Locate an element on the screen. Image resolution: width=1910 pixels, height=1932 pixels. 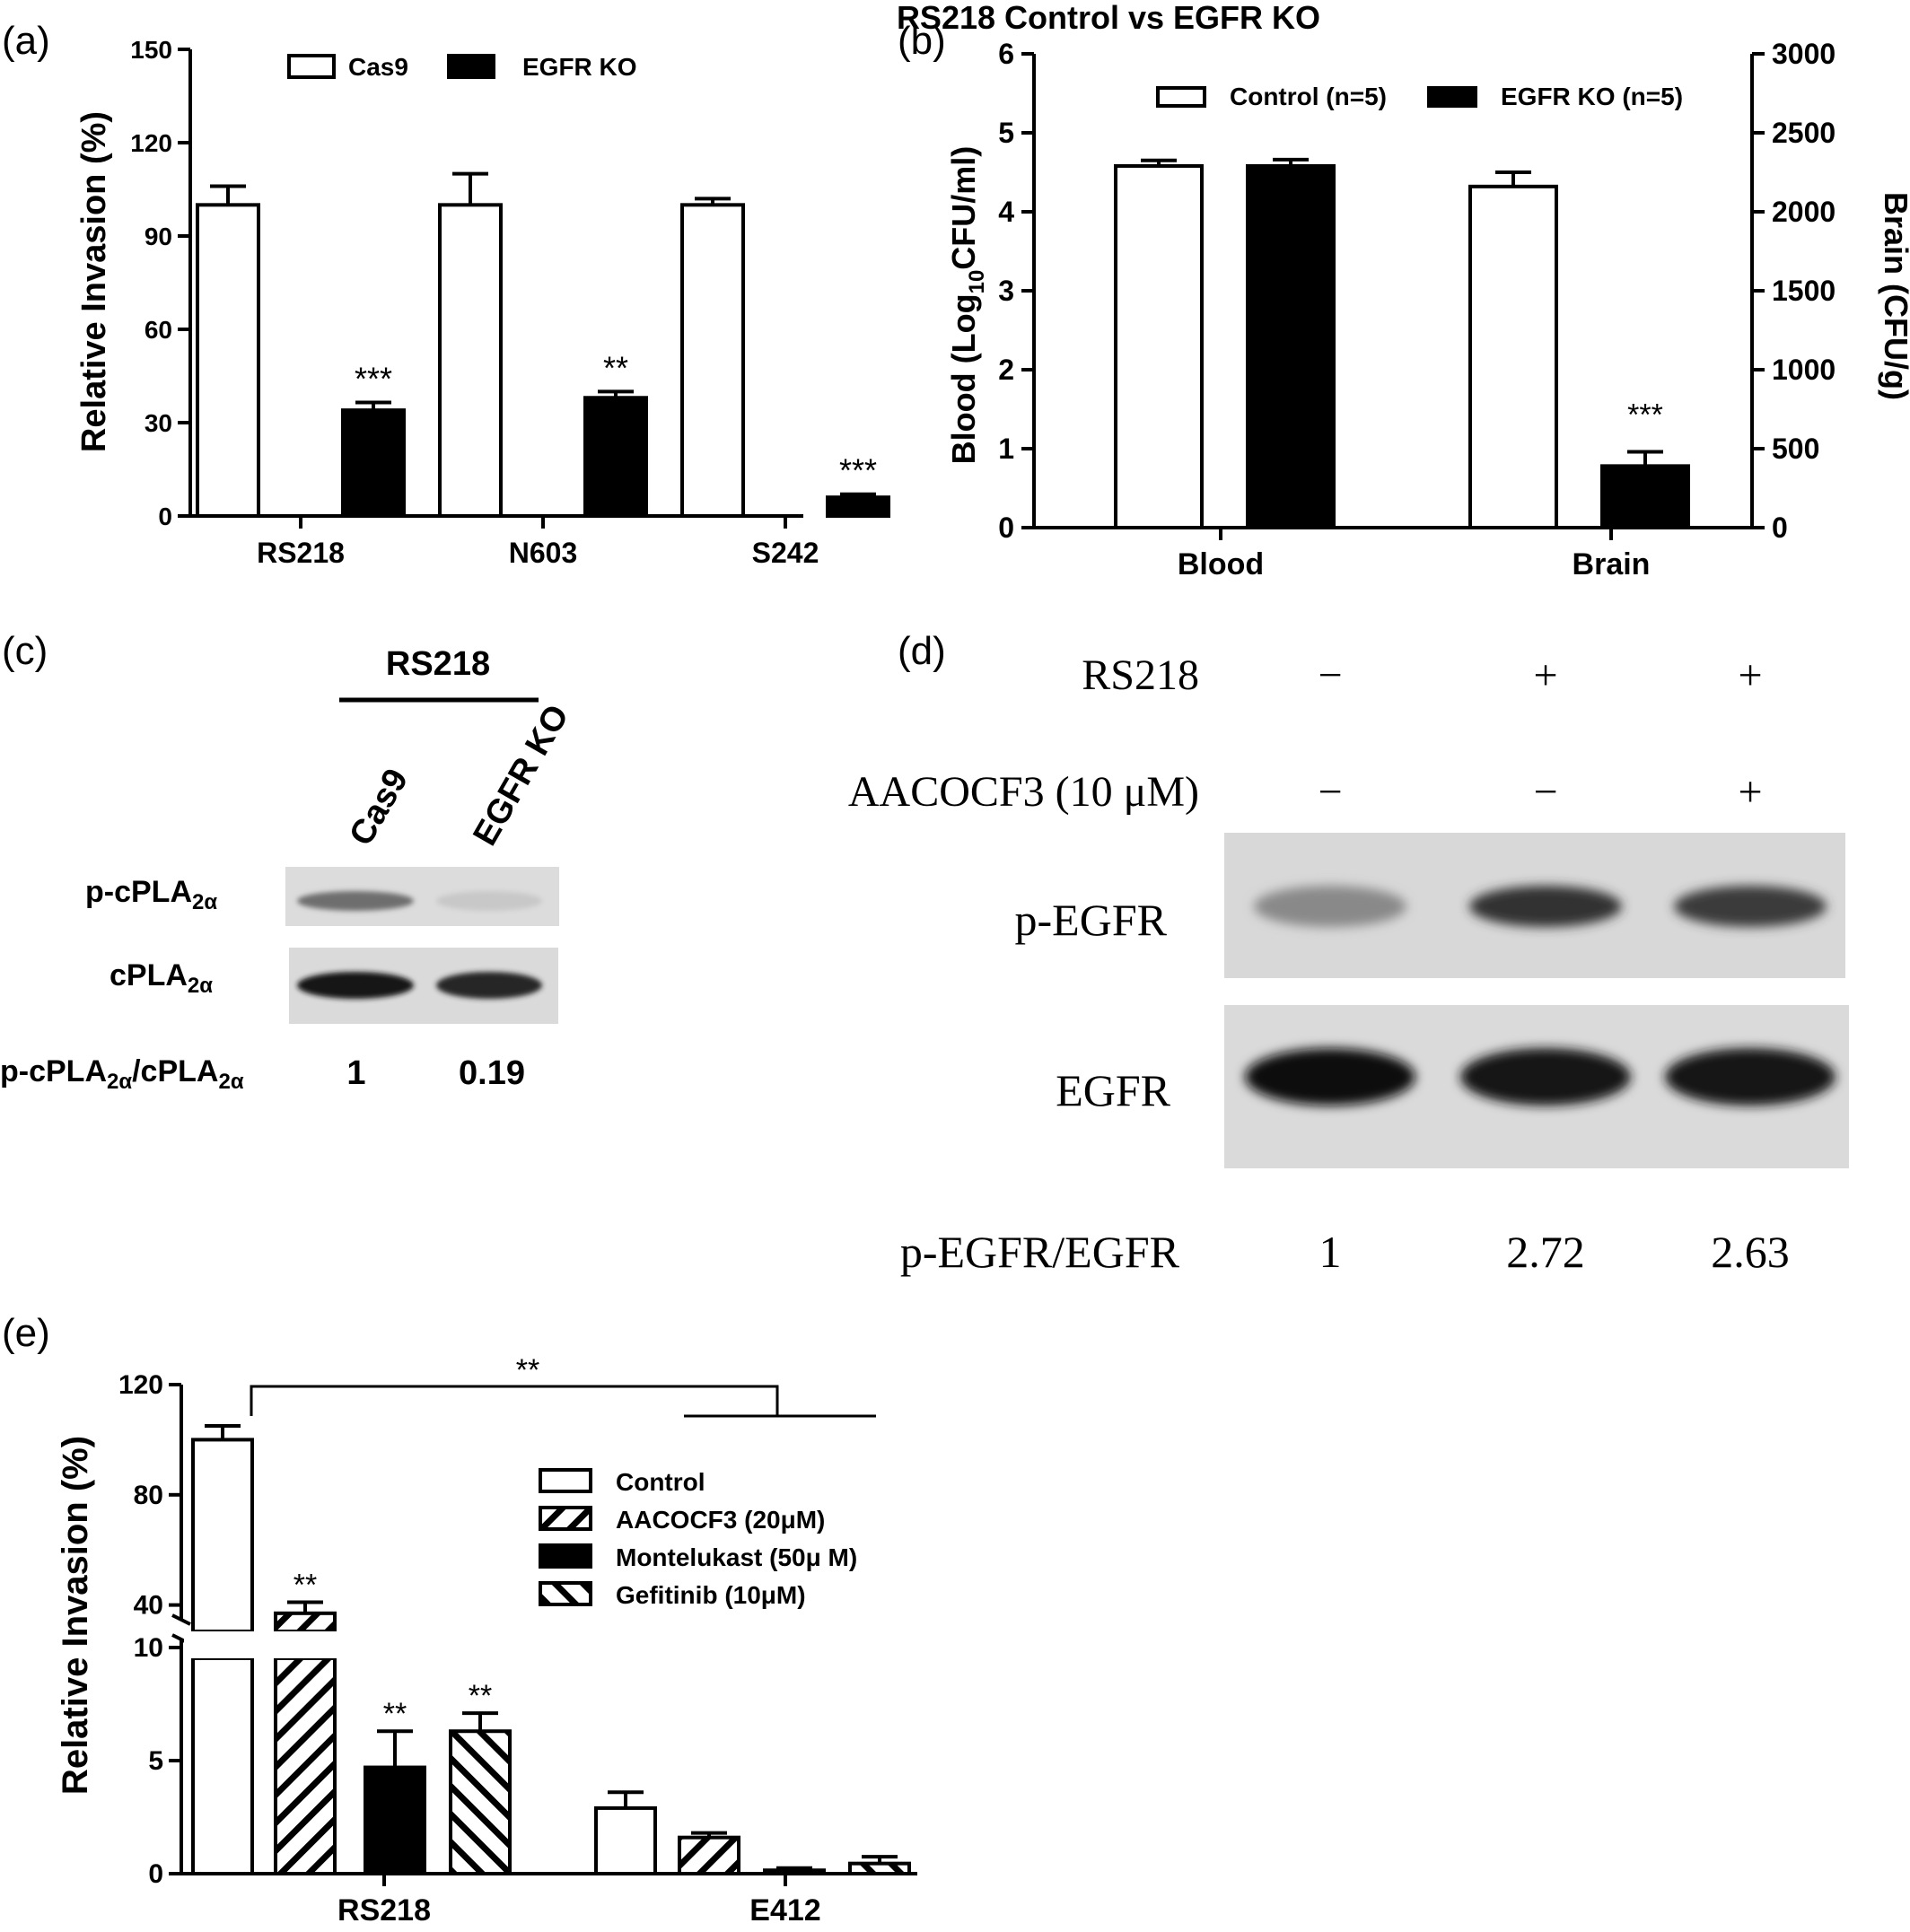
blot-c-ratio-p2: /cPLA is located at coordinates (175, 1071).